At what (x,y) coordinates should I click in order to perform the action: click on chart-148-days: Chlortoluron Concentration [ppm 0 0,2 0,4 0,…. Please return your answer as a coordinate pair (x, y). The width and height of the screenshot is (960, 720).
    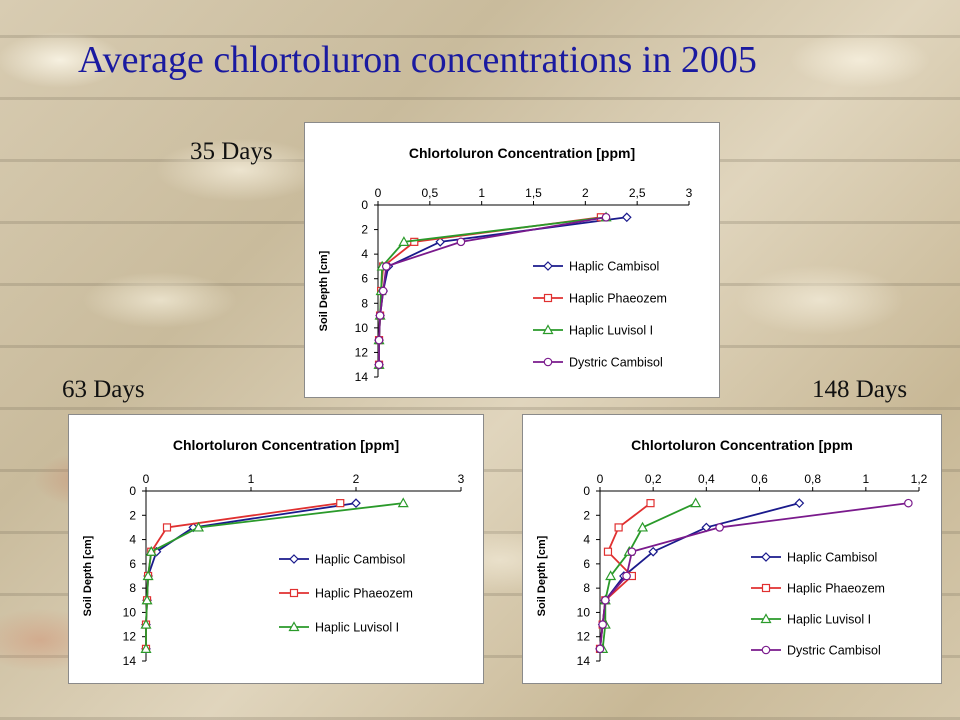
    Looking at the image, I should click on (732, 552).